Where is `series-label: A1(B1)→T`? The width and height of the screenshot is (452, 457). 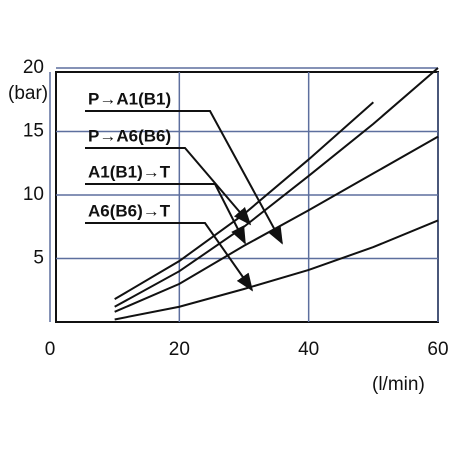
series-label: A1(B1)→T is located at coordinates (129, 171).